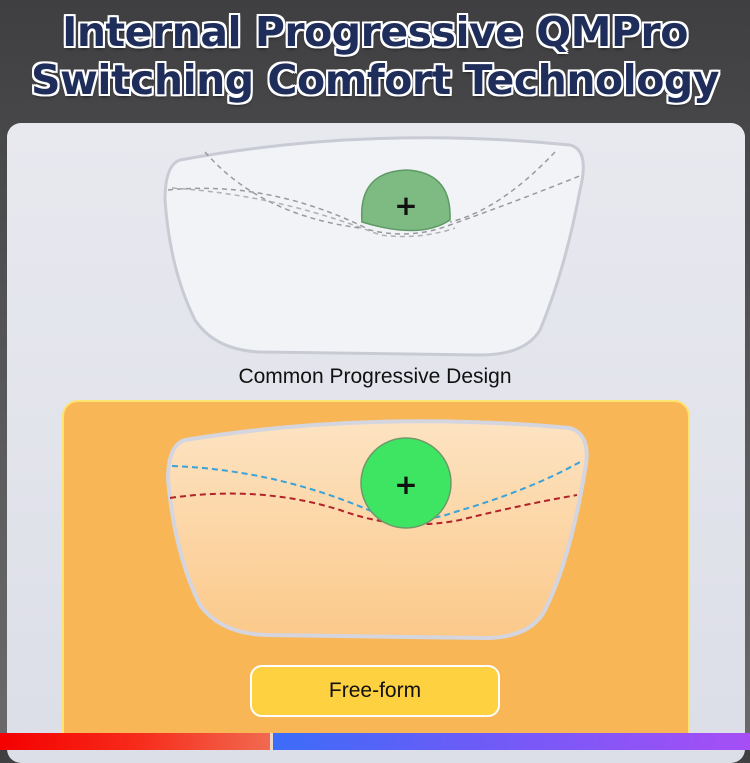  What do you see at coordinates (375, 691) in the screenshot?
I see `free-form-button: Free-form` at bounding box center [375, 691].